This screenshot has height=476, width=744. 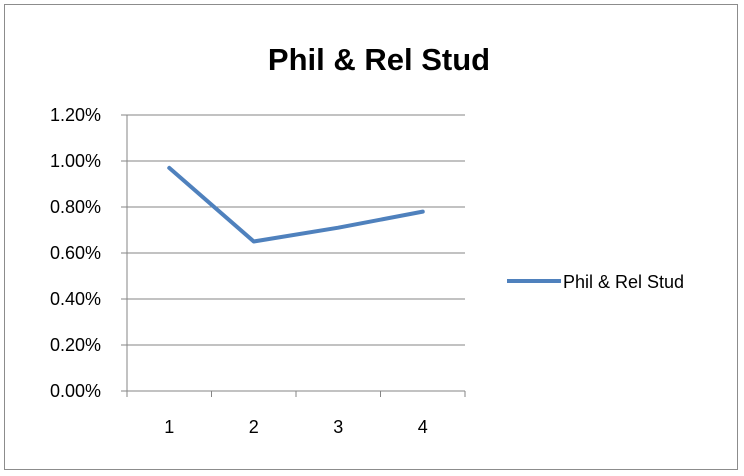 I want to click on x-tick-label: 2, so click(x=254, y=427).